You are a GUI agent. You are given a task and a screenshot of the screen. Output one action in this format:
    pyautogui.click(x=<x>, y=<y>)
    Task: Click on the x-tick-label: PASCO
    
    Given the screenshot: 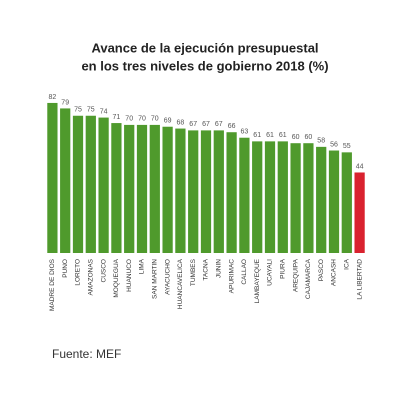 What is the action you would take?
    pyautogui.click(x=321, y=270)
    